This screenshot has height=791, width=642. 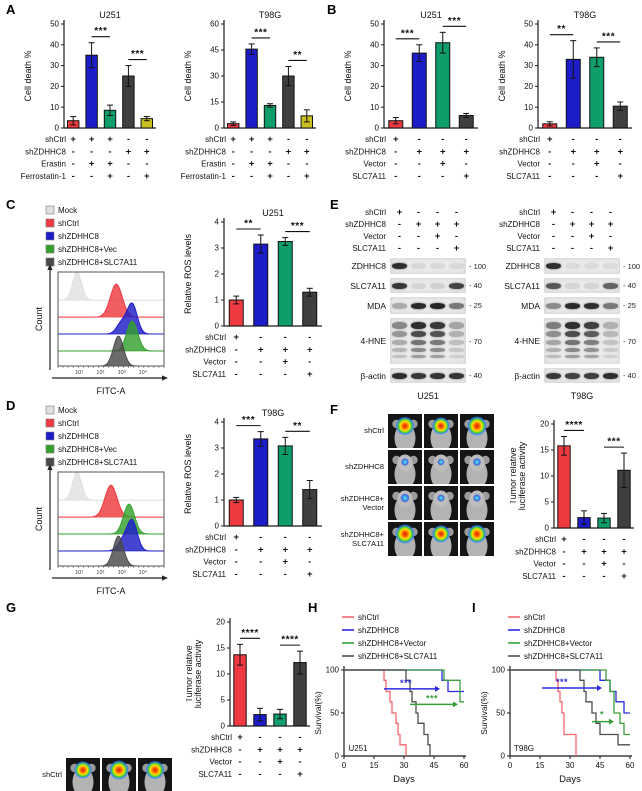 I want to click on fitc-axis-label: FITC-A, so click(x=111, y=591).